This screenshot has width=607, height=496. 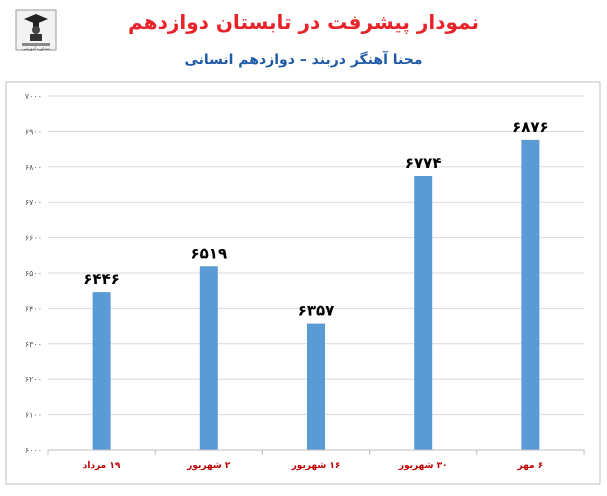 What do you see at coordinates (33, 167) in the screenshot?
I see `y-tick-label: ۶۸۰۰` at bounding box center [33, 167].